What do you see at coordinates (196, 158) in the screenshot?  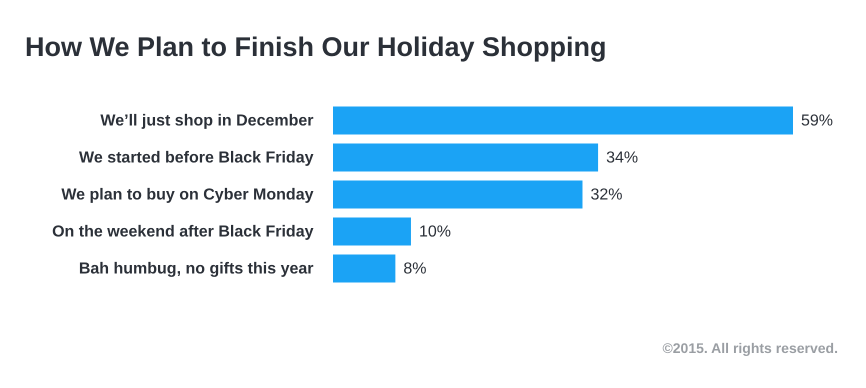 I see `y-tick-label: We started before Black Friday` at bounding box center [196, 158].